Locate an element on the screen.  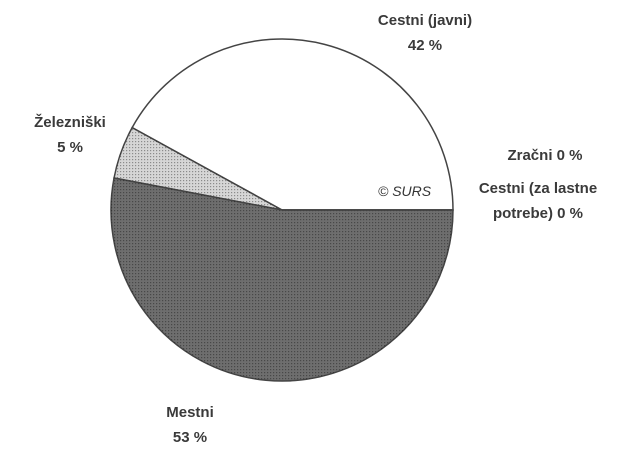
slice-label: Cestni (javni) 42 % is located at coordinates (425, 33).